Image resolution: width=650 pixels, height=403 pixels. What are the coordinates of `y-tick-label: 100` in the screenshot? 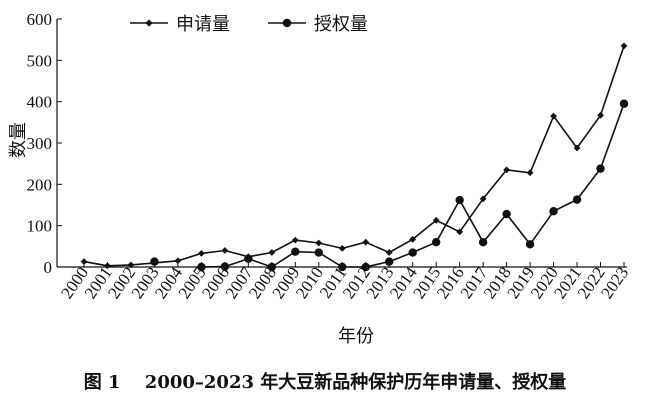 It's located at (40, 226).